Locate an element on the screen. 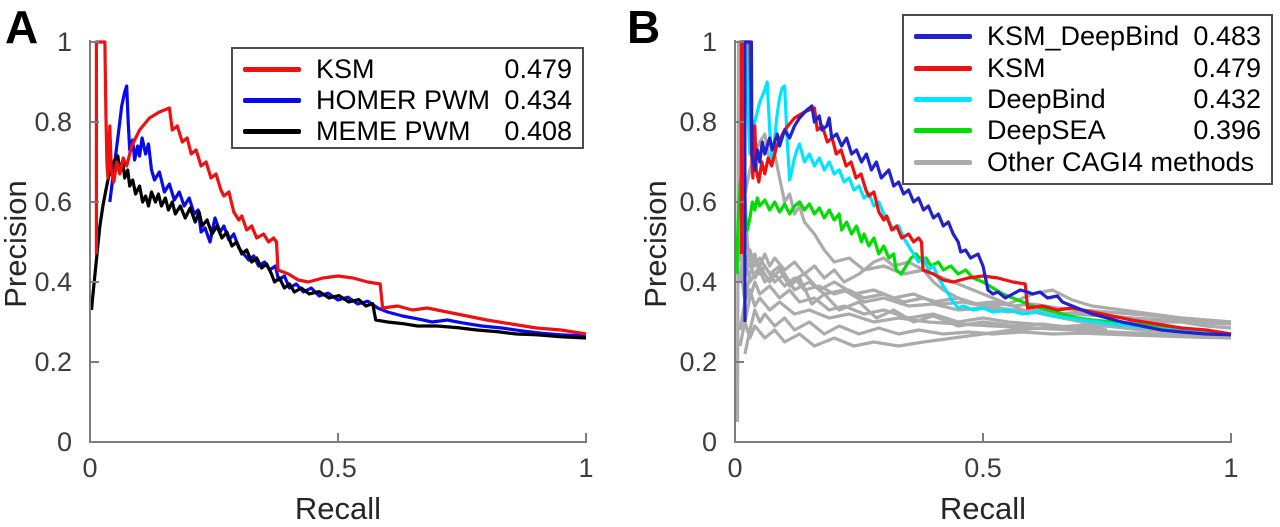  legend-item-deepbind: DeepBind 0.432 is located at coordinates (1087, 99).